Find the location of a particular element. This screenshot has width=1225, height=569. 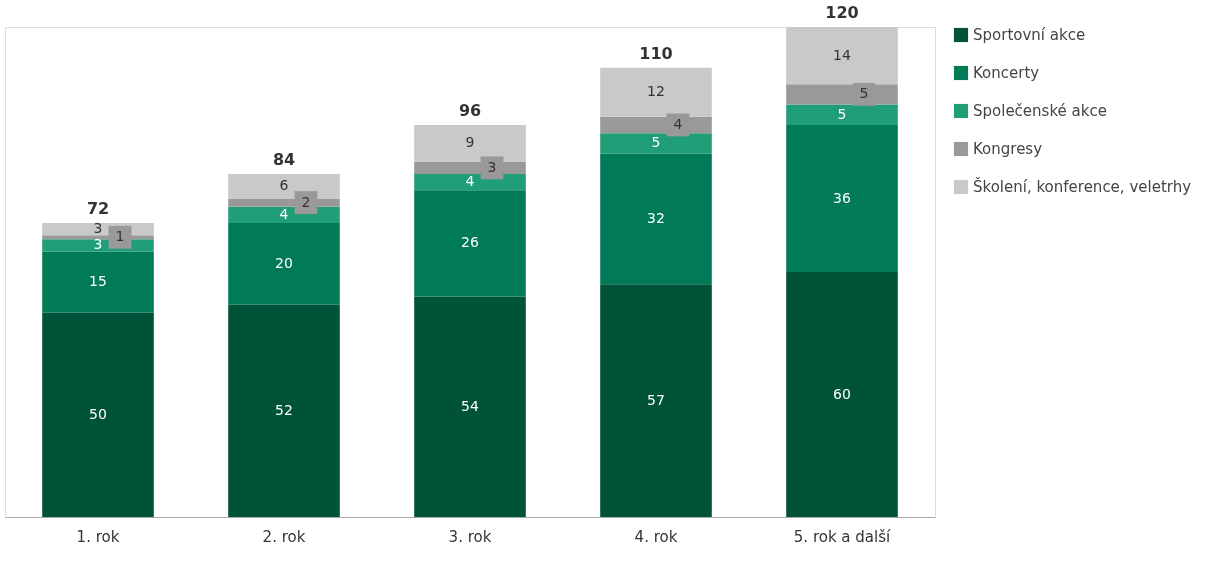

x-tick-label: 2. rok is located at coordinates (284, 536).